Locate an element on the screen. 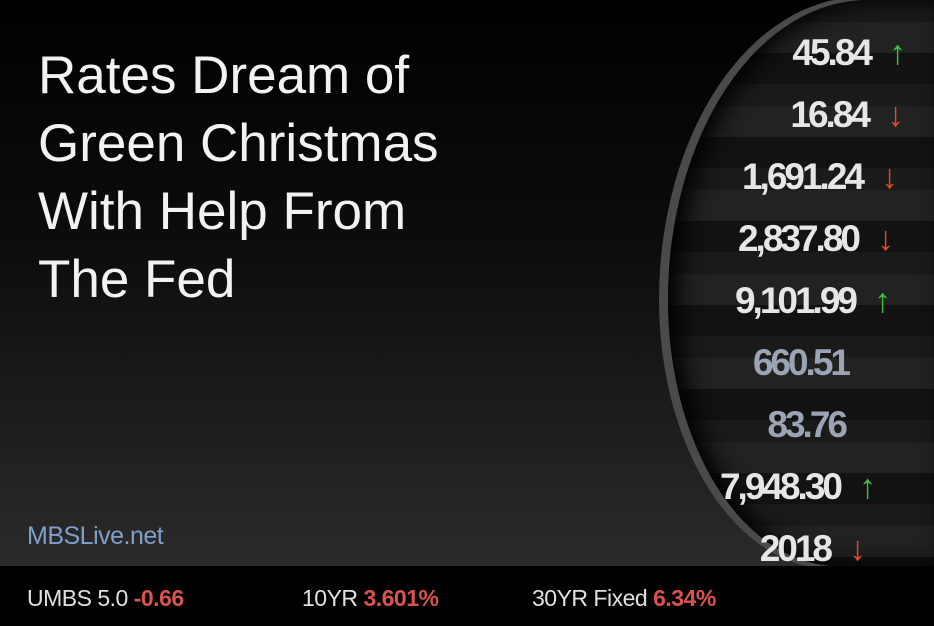 This screenshot has width=934, height=626. ticker-label: UMBS 5.0 is located at coordinates (77, 598).